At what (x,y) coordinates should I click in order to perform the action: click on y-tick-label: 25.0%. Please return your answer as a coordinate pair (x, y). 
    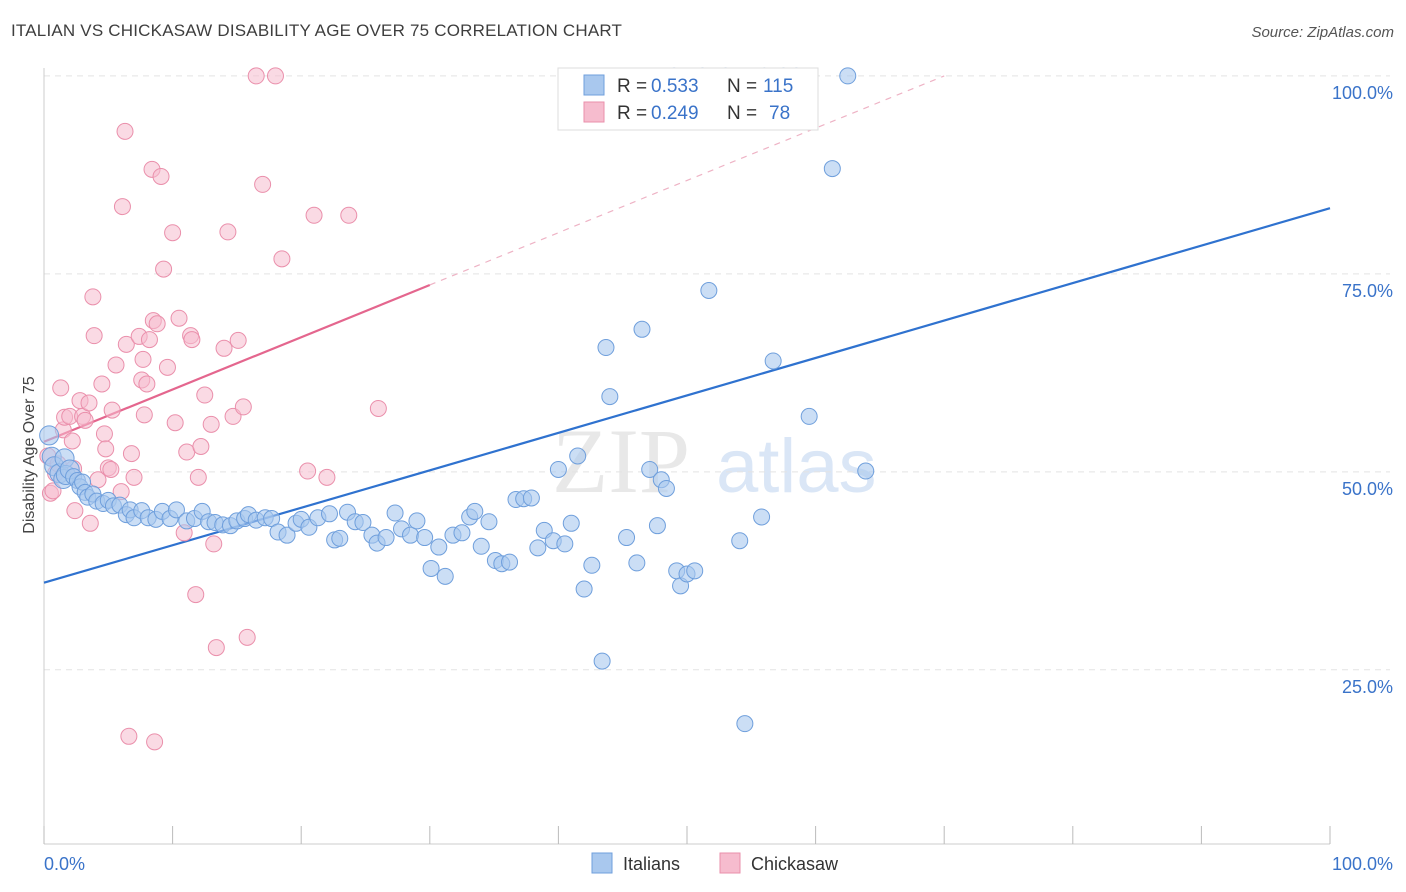
    Looking at the image, I should click on (1367, 687).